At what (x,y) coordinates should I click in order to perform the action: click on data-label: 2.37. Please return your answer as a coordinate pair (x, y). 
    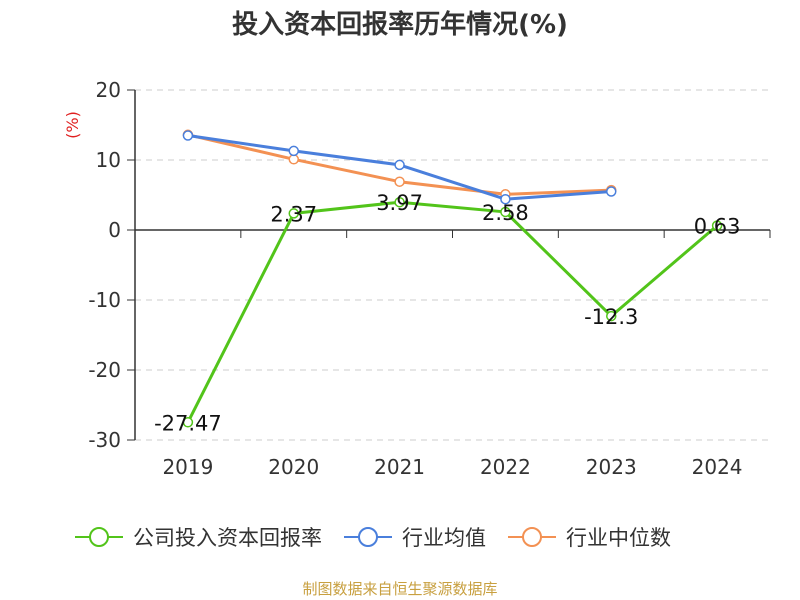
    Looking at the image, I should click on (293, 214).